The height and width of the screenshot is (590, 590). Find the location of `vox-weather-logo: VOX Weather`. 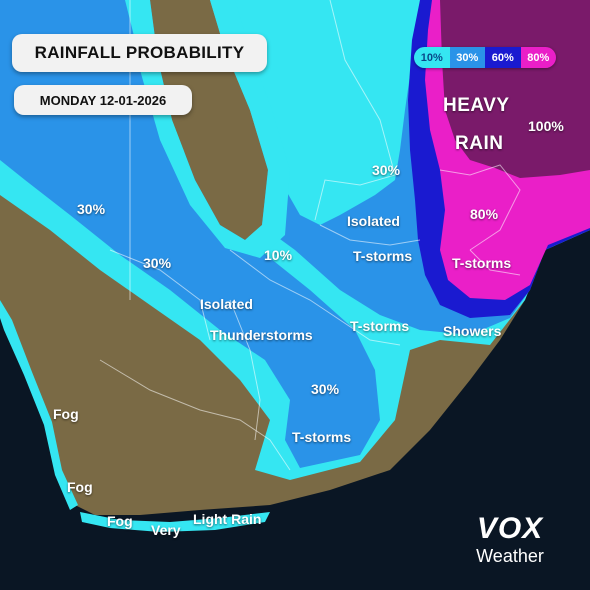

vox-weather-logo: VOX Weather is located at coordinates (510, 543).